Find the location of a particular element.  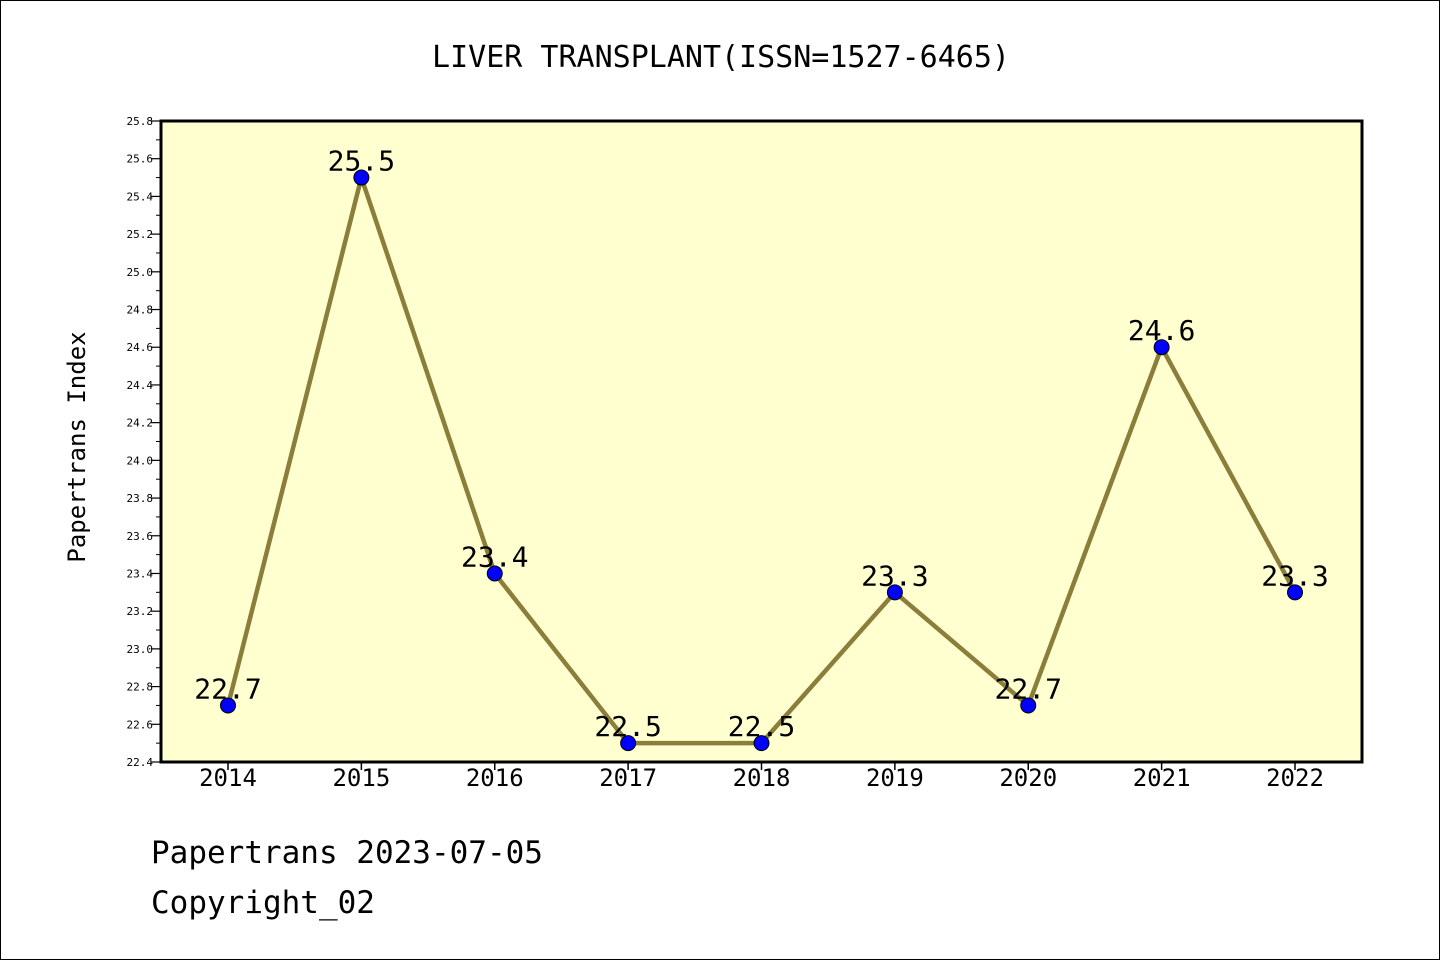

y-tick-label: 25.6 is located at coordinates (140, 159).